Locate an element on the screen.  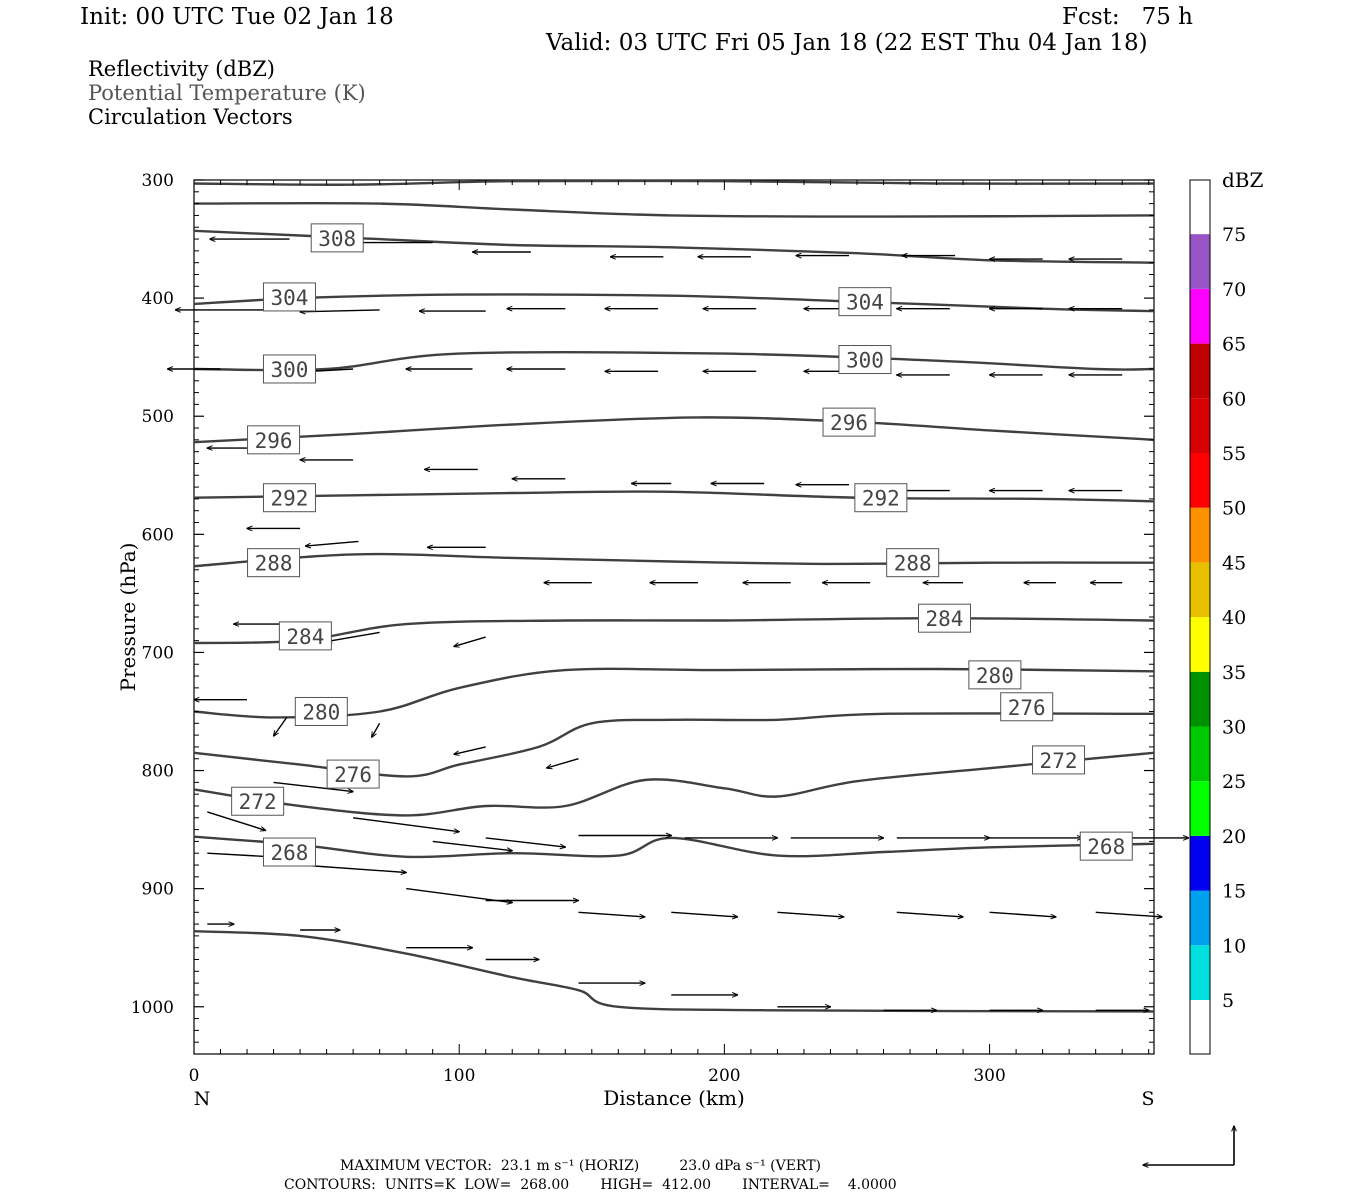
contour-label-276: 276 is located at coordinates (1027, 707).